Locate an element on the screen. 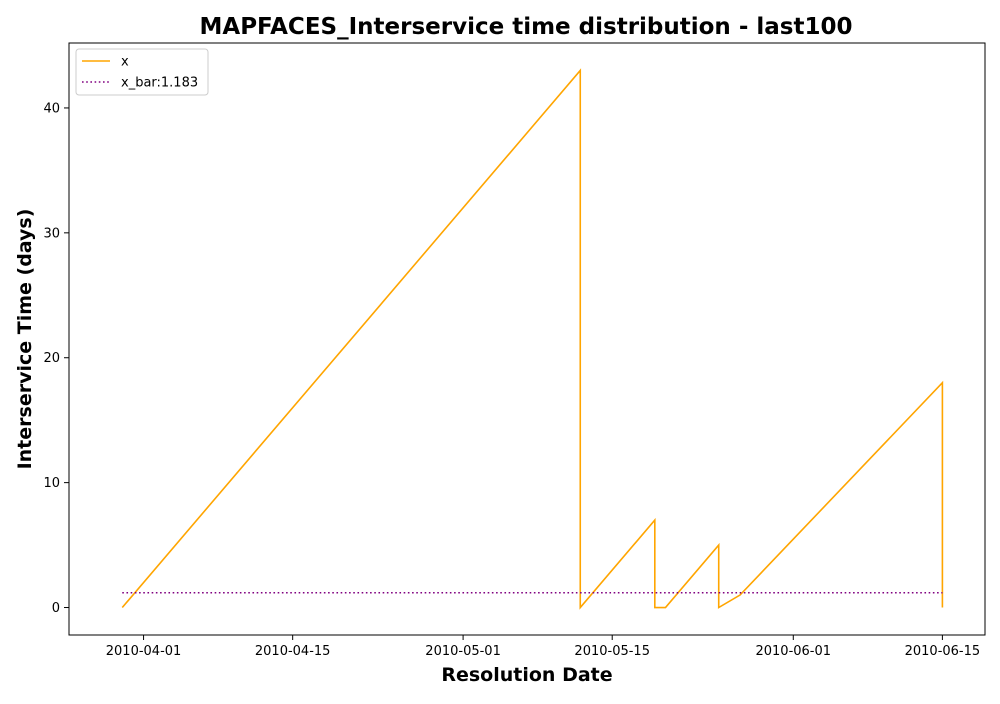  legend: x x_bar:1.183 is located at coordinates (142, 72).